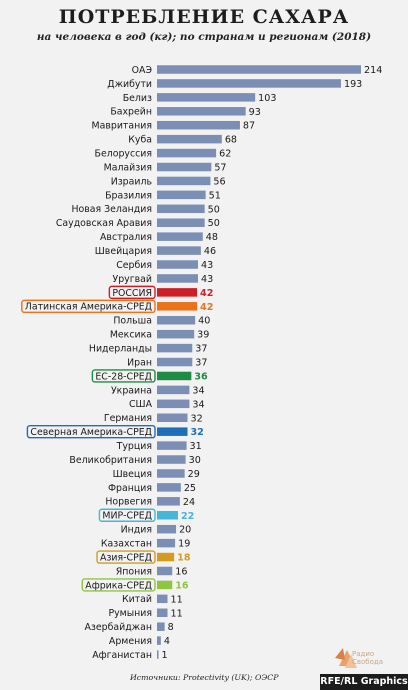 The height and width of the screenshot is (690, 408). I want to click on value-label: 24, so click(189, 502).